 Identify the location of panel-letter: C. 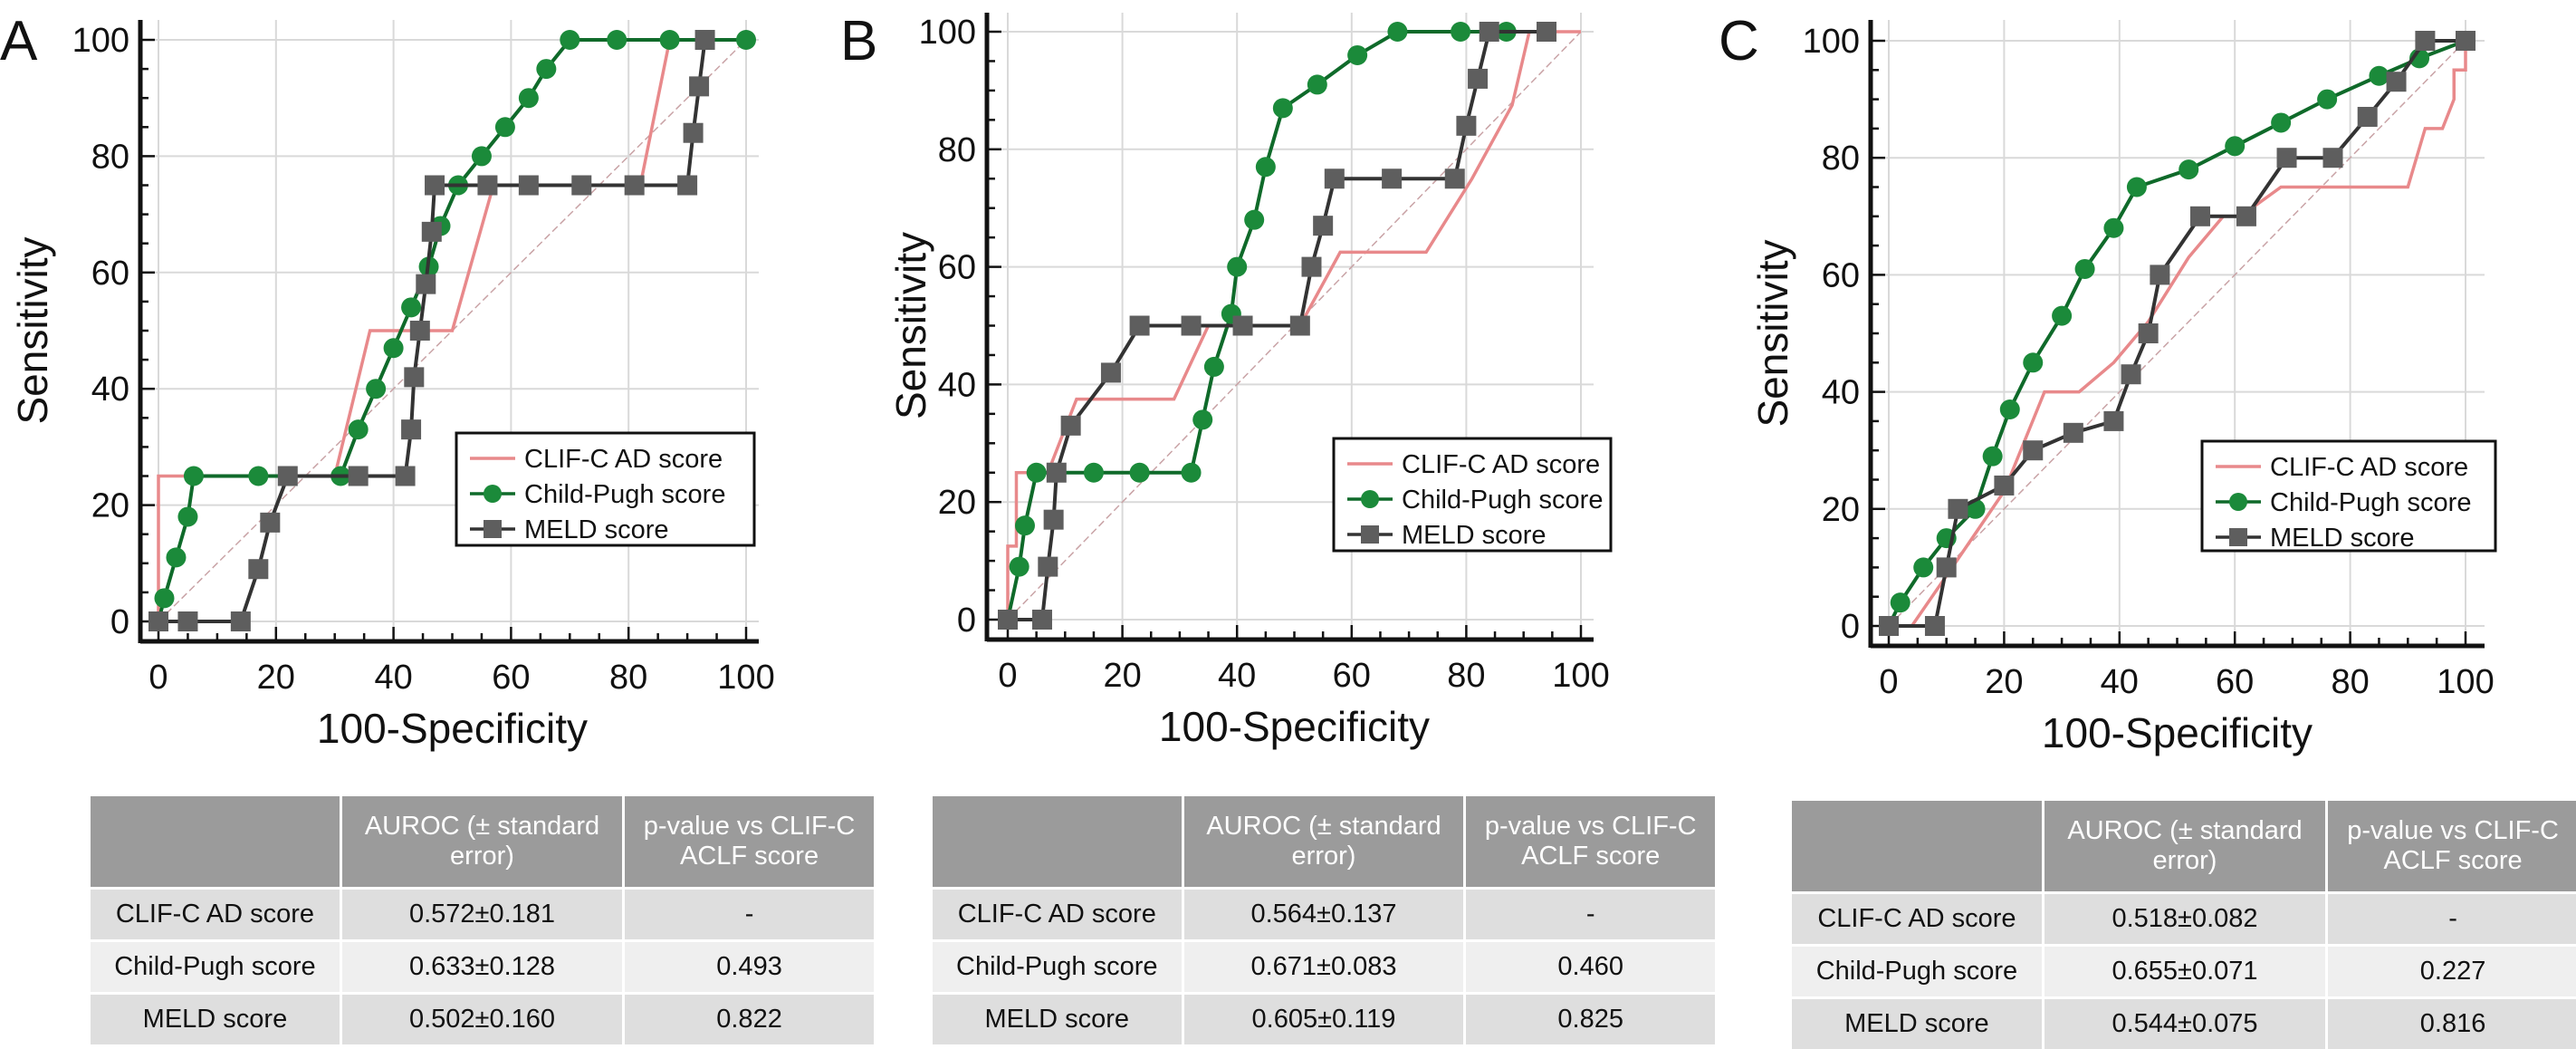
(1739, 41).